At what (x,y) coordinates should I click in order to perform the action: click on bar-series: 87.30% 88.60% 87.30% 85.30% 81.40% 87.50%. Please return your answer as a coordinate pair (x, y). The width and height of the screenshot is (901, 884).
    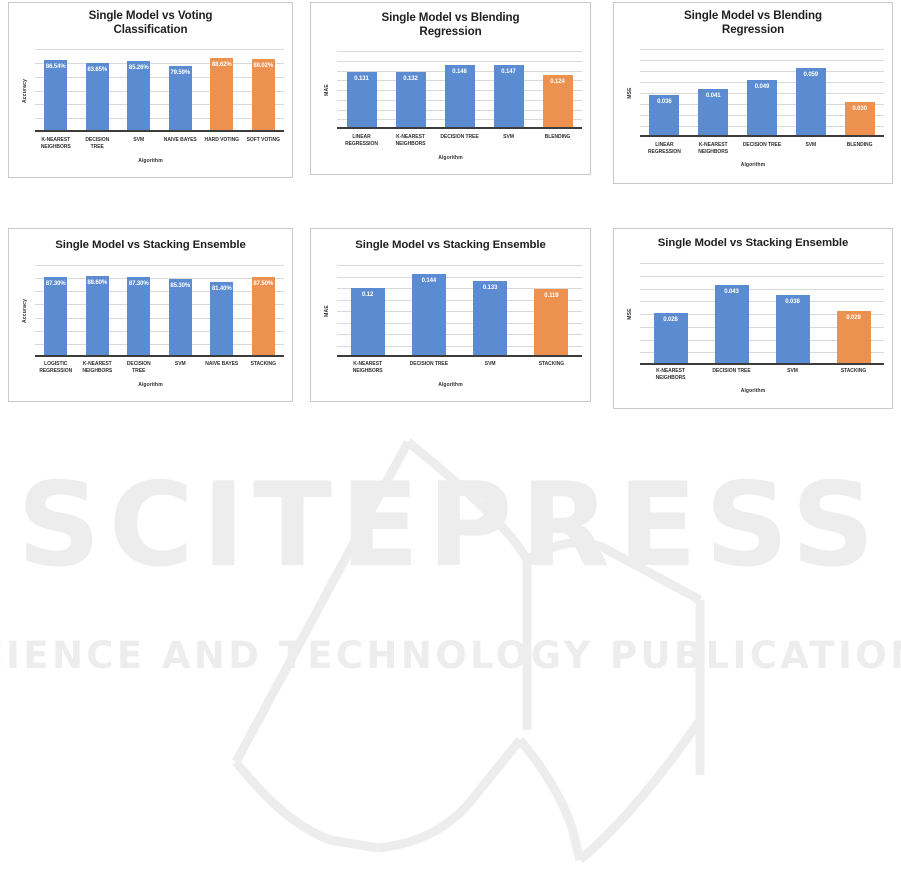
    Looking at the image, I should click on (159, 311).